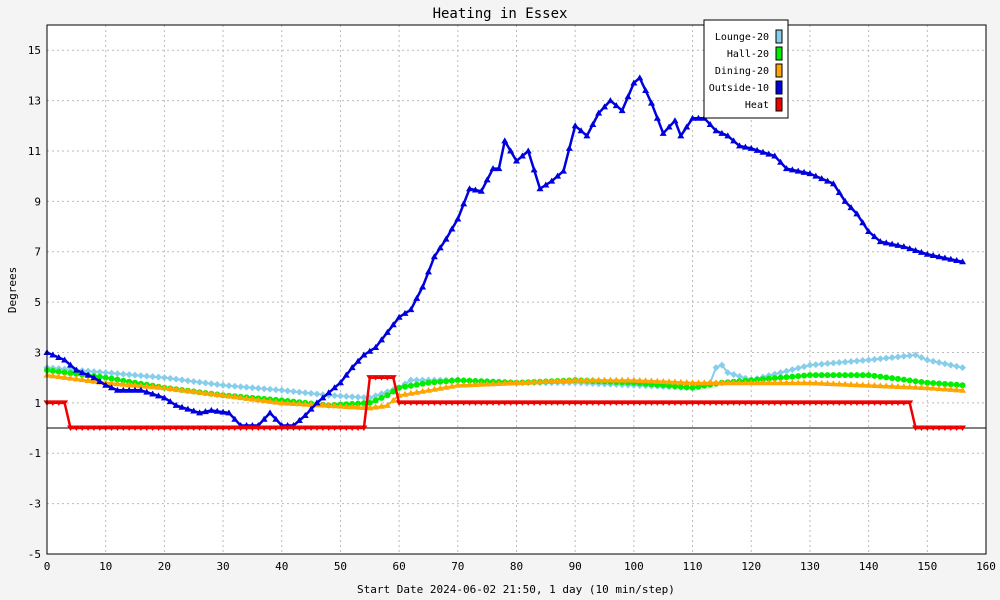  I want to click on legend-box, so click(746, 69).